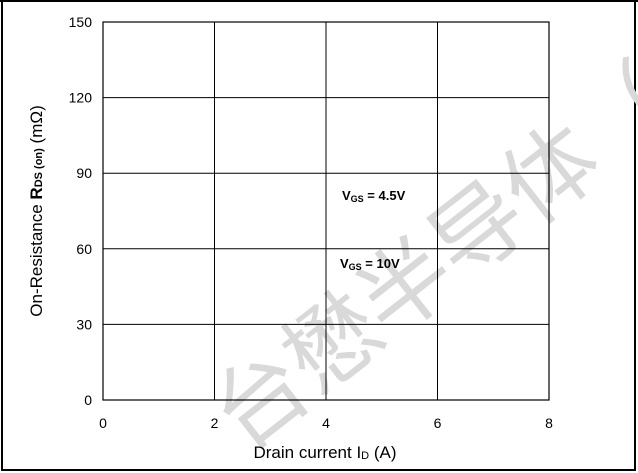 This screenshot has height=473, width=638. I want to click on y-axis-label: On-Resistance RDS (on) (mΩ), so click(36, 210).